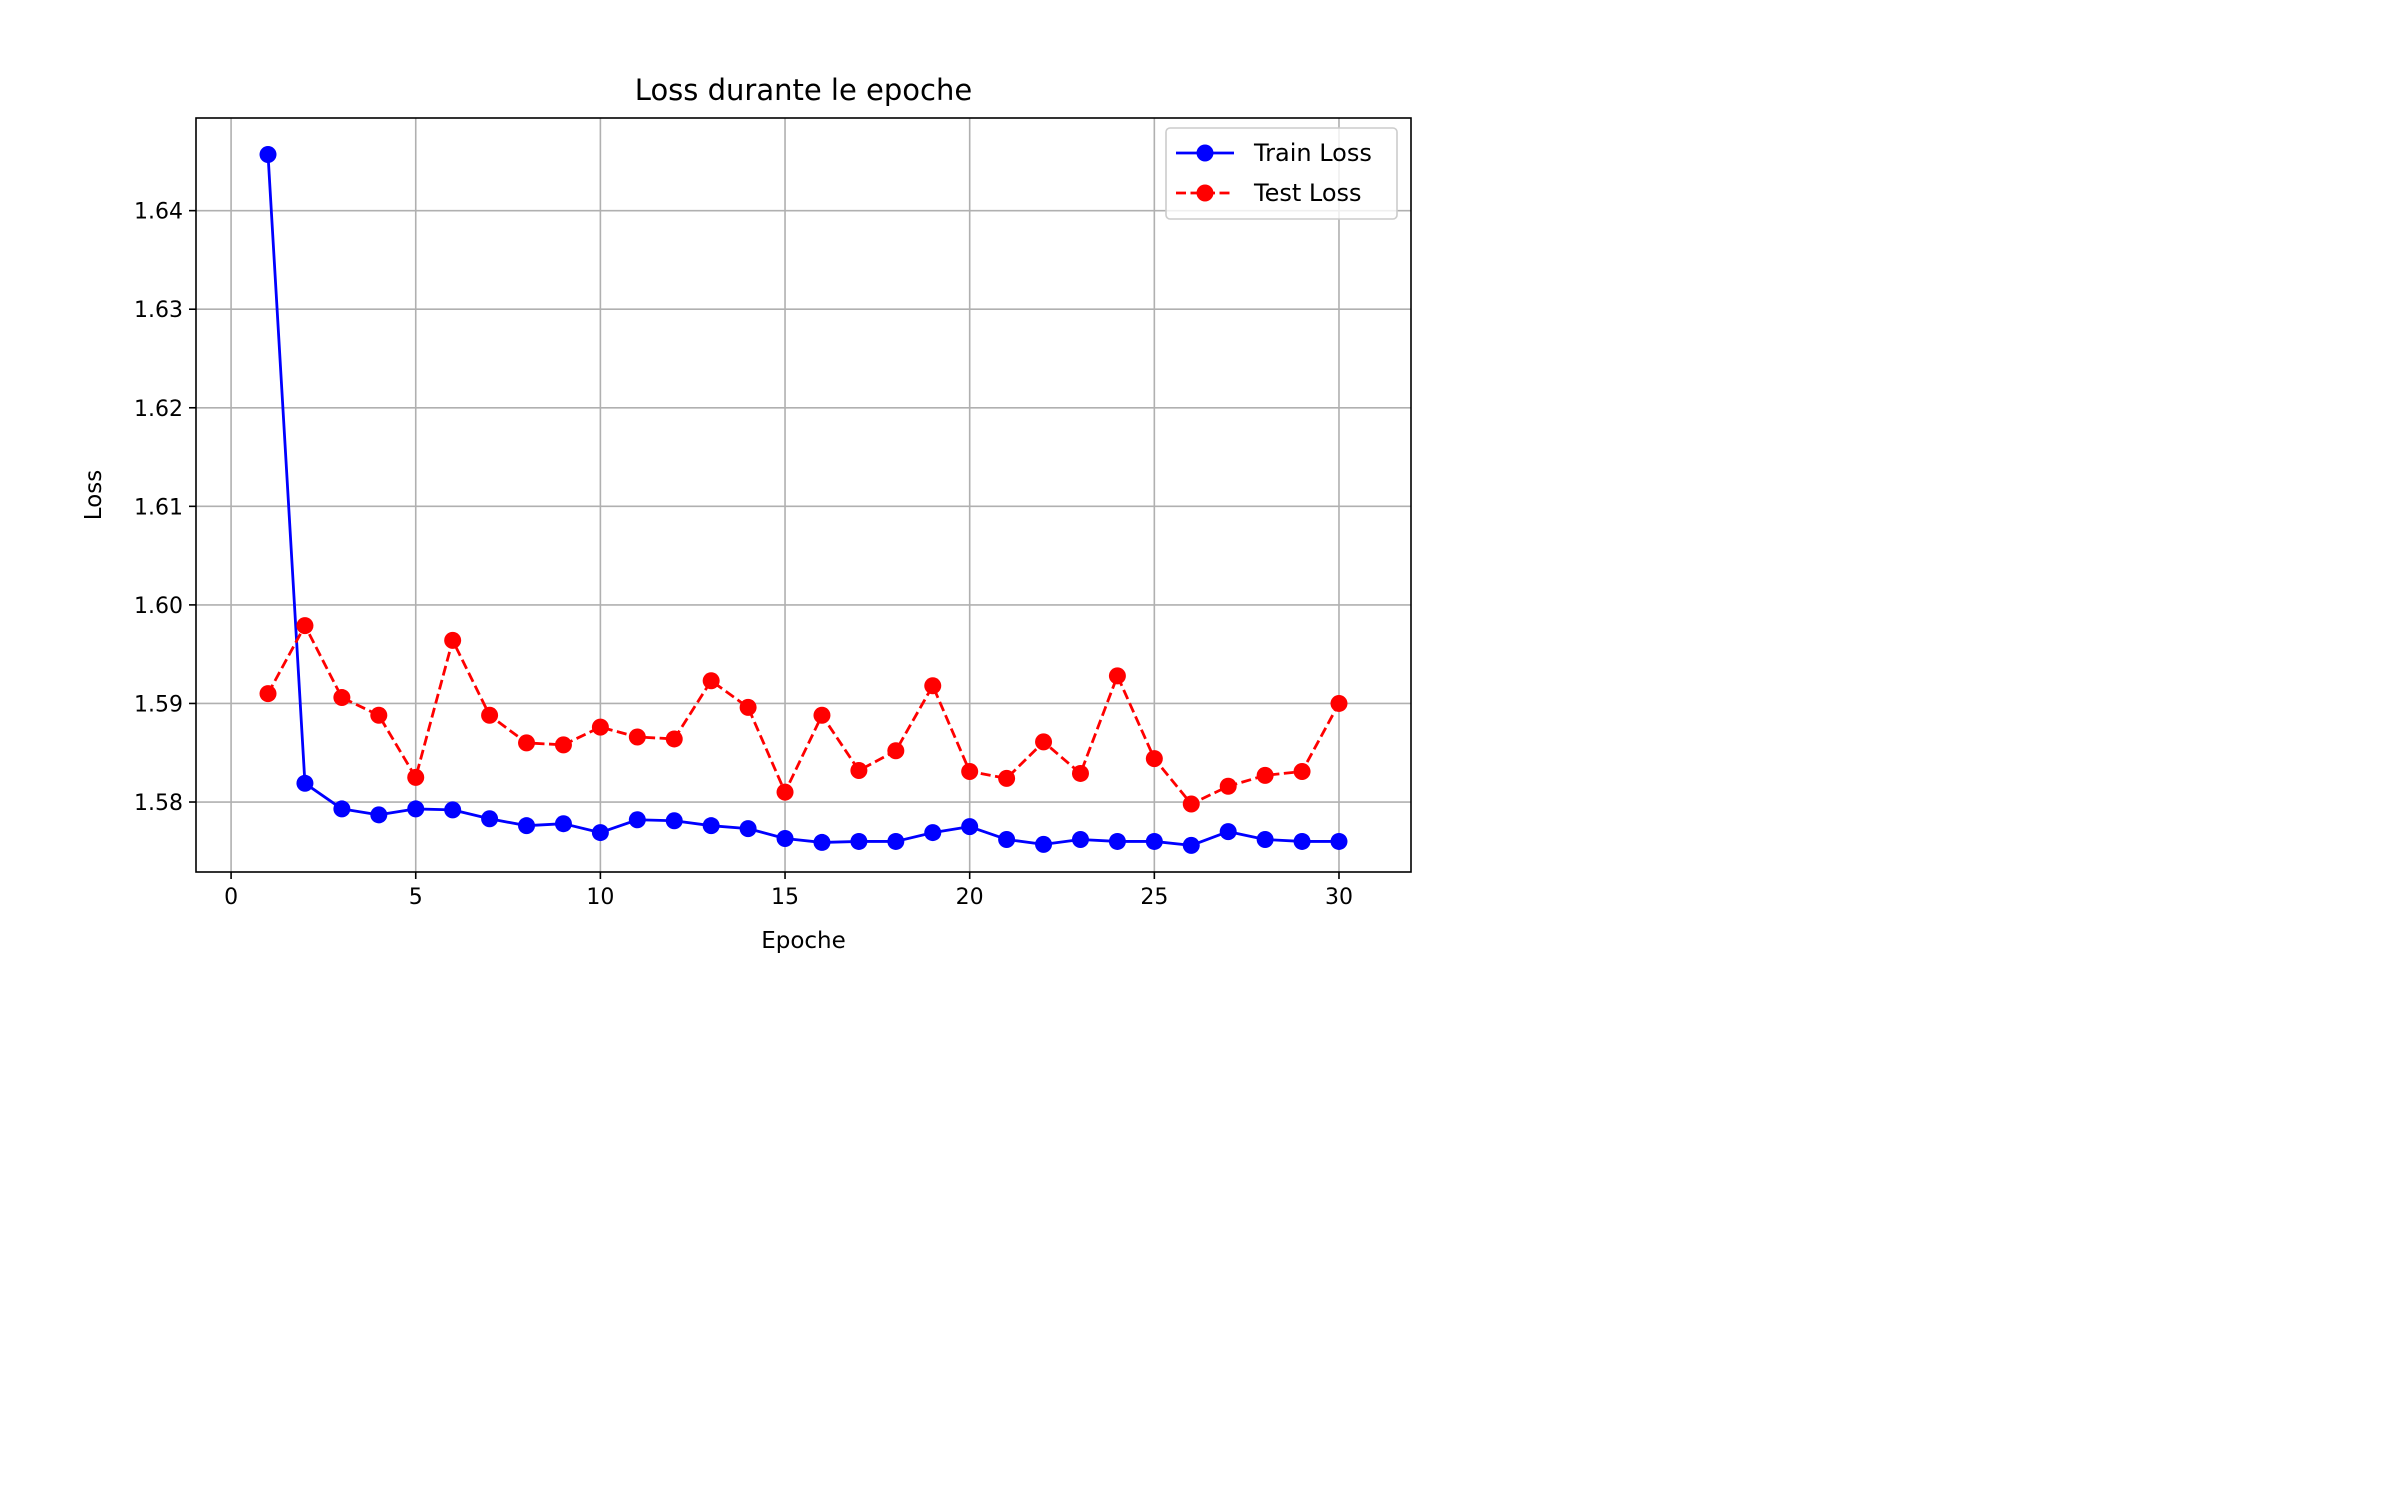  I want to click on series-test-loss, so click(803, 715).